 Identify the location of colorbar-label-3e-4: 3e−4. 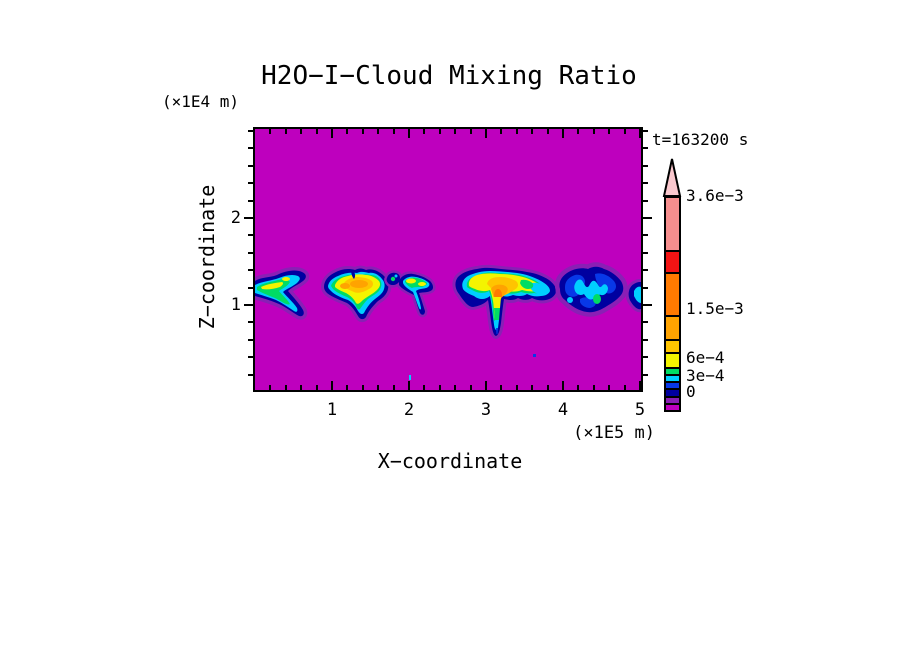
(705, 375).